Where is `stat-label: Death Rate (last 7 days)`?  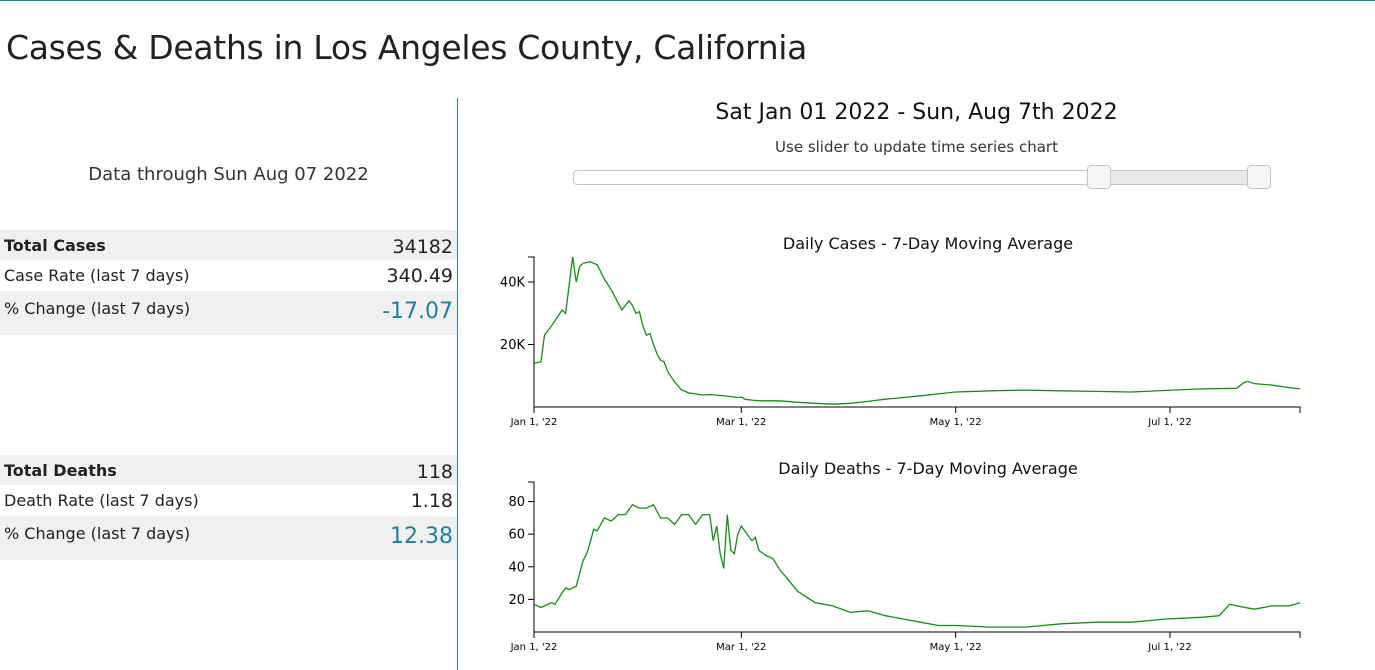 stat-label: Death Rate (last 7 days) is located at coordinates (101, 500).